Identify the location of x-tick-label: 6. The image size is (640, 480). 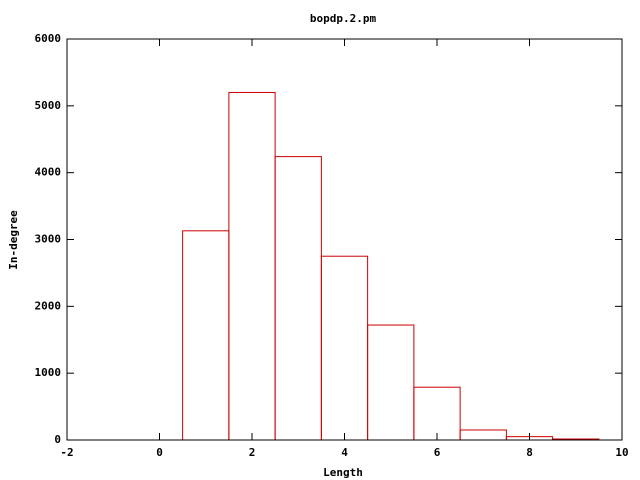
(437, 452).